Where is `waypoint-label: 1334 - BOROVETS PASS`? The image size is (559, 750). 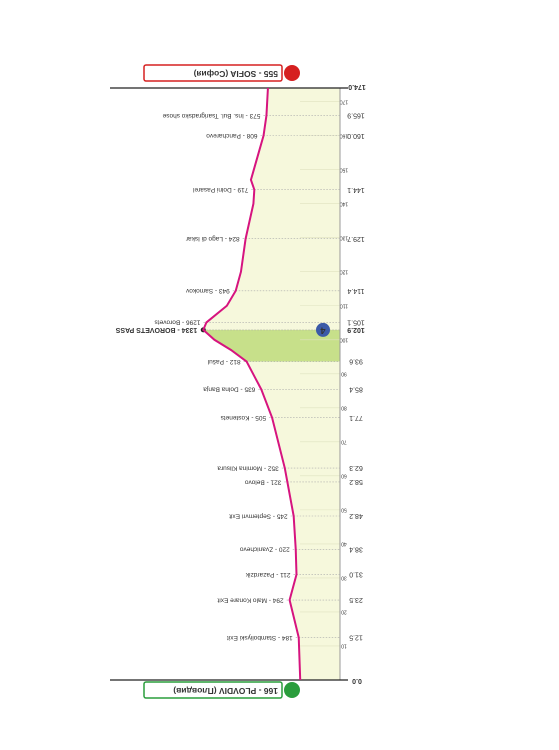
waypoint-label: 1334 - BOROVETS PASS is located at coordinates (156, 329).